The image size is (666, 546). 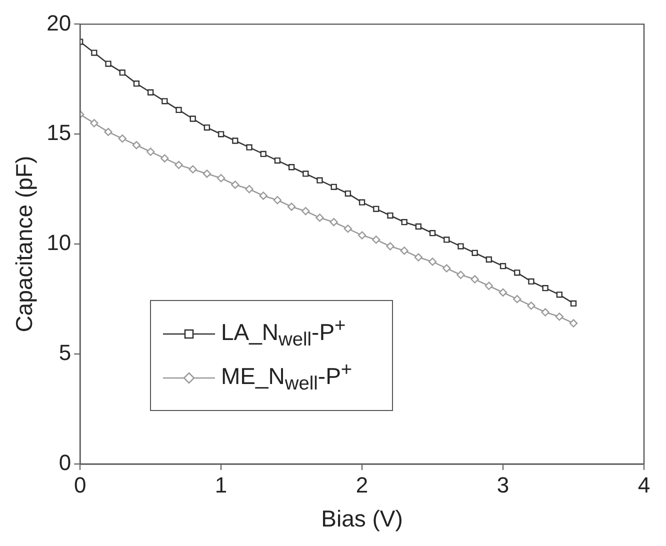 I want to click on x-axis-title: Bias (V), so click(x=362, y=519).